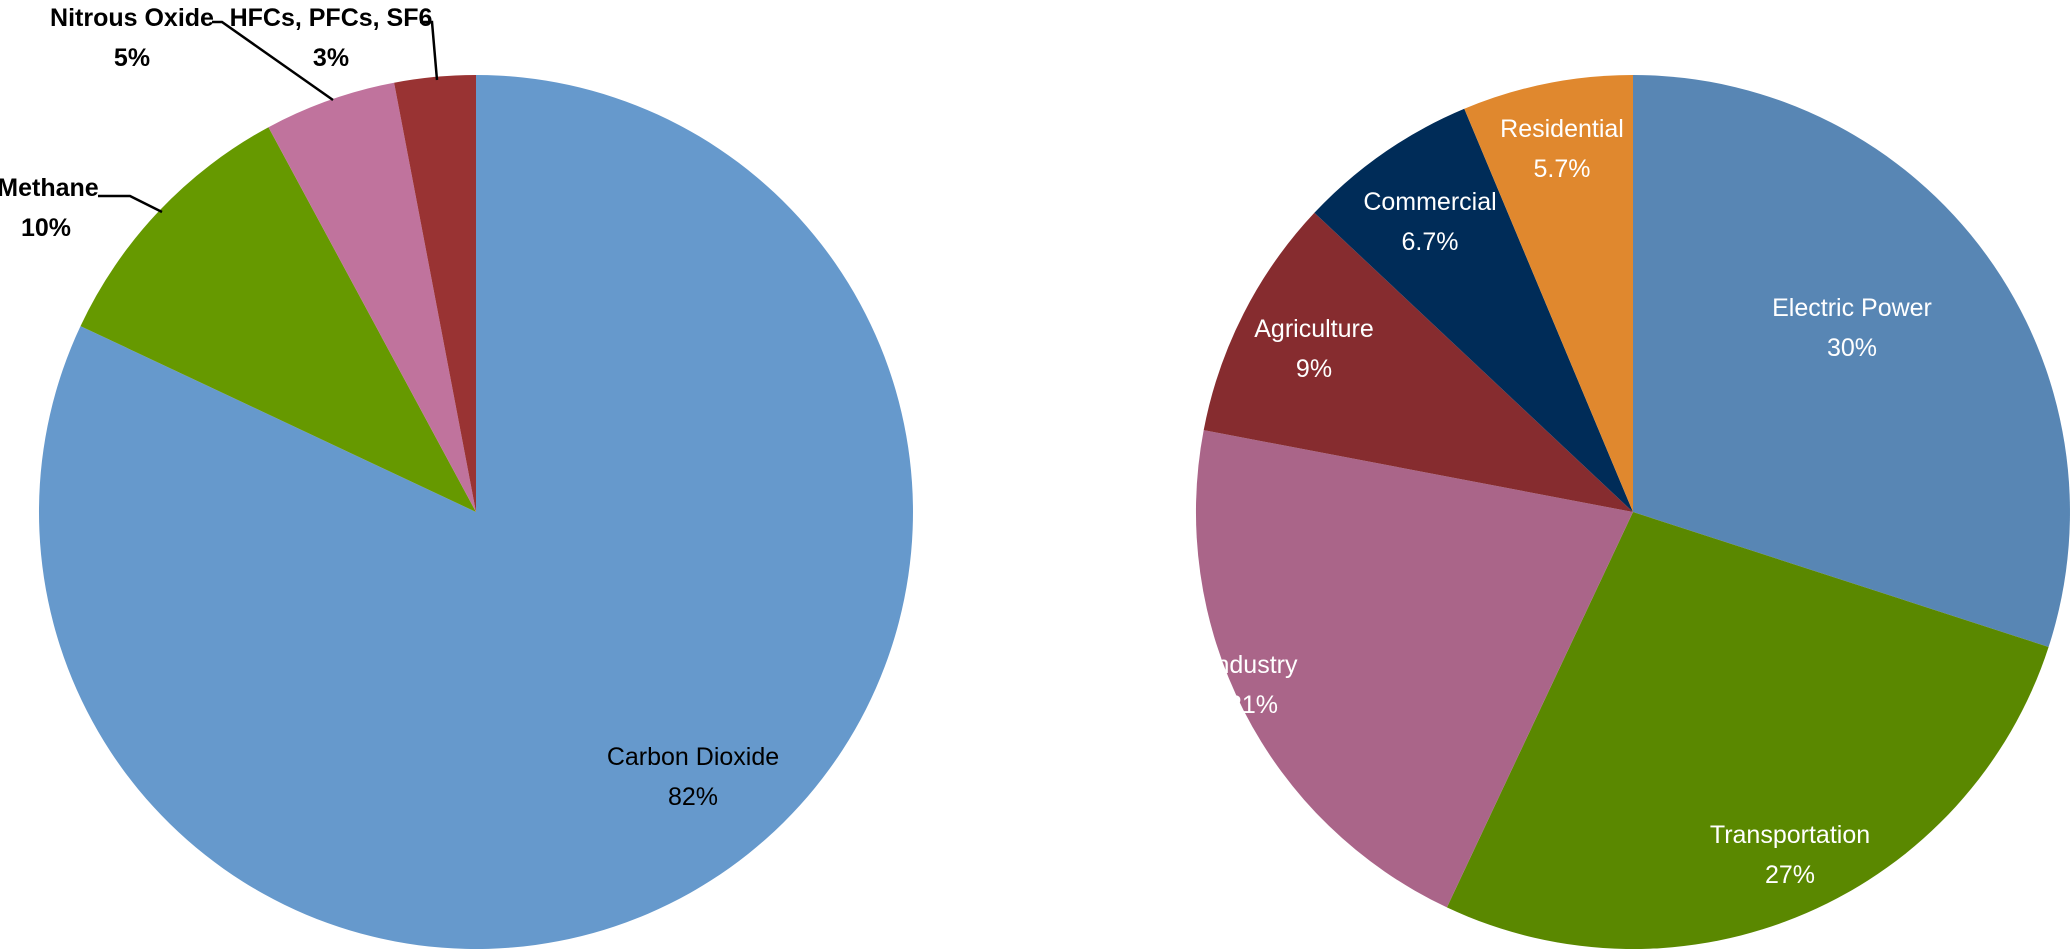 Image resolution: width=2070 pixels, height=951 pixels. What do you see at coordinates (273, 61) in the screenshot?
I see `leader-line-nitrous-oxide` at bounding box center [273, 61].